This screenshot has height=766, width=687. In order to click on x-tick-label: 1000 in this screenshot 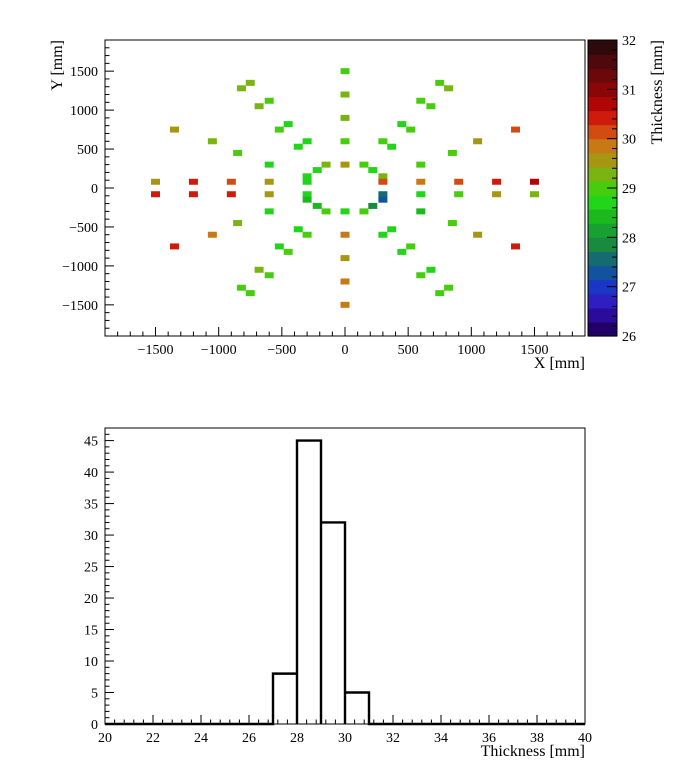, I will do `click(471, 350)`.